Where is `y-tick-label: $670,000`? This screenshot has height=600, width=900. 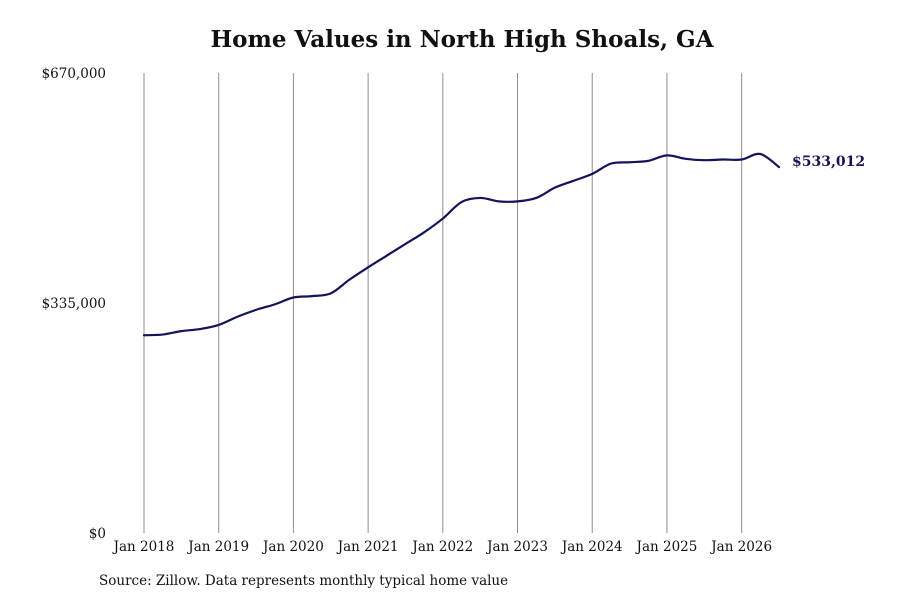
y-tick-label: $670,000 is located at coordinates (74, 74).